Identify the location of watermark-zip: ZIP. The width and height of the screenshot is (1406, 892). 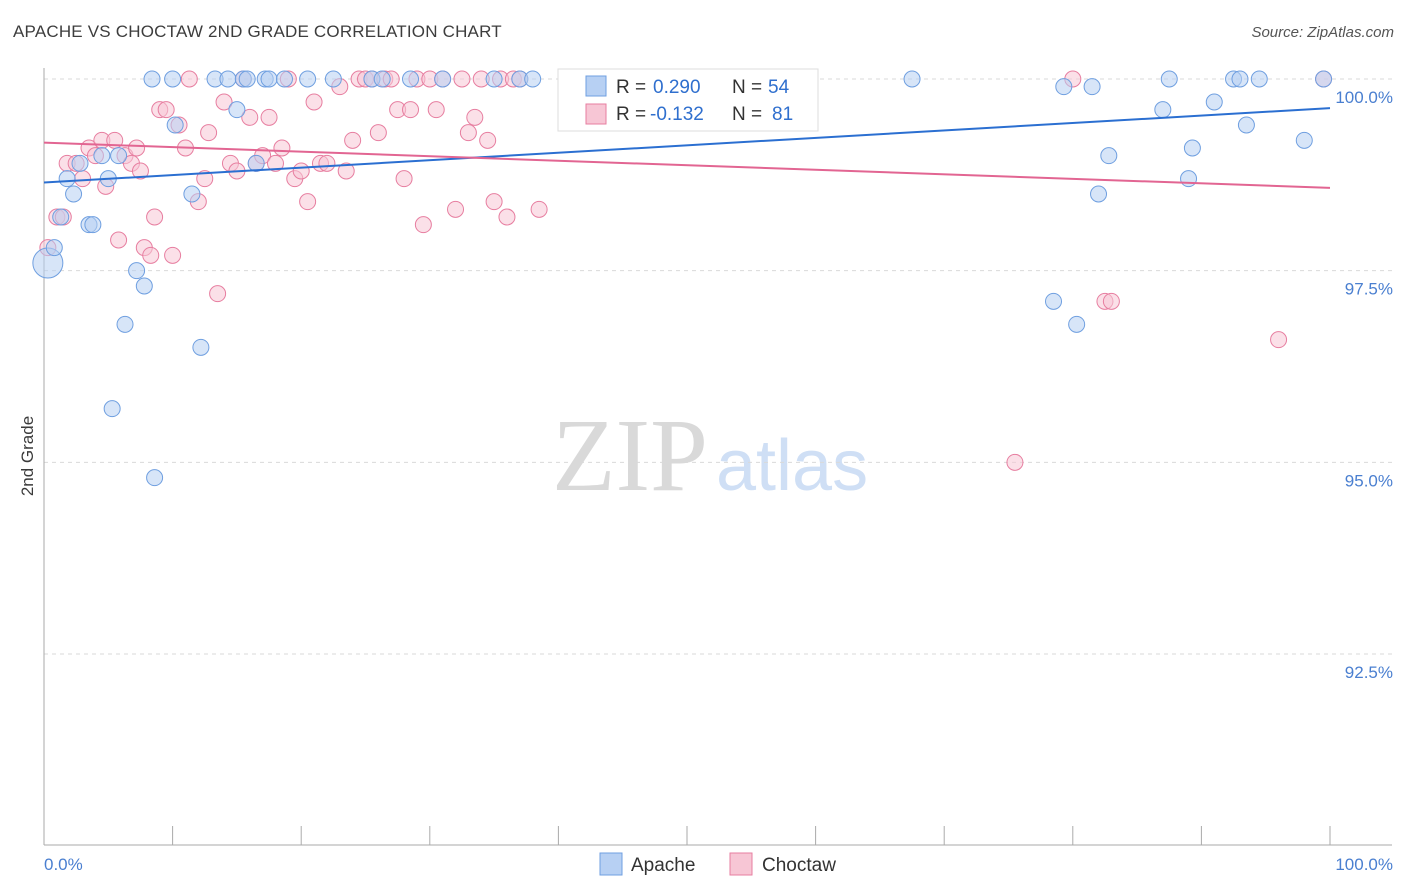
(630, 455).